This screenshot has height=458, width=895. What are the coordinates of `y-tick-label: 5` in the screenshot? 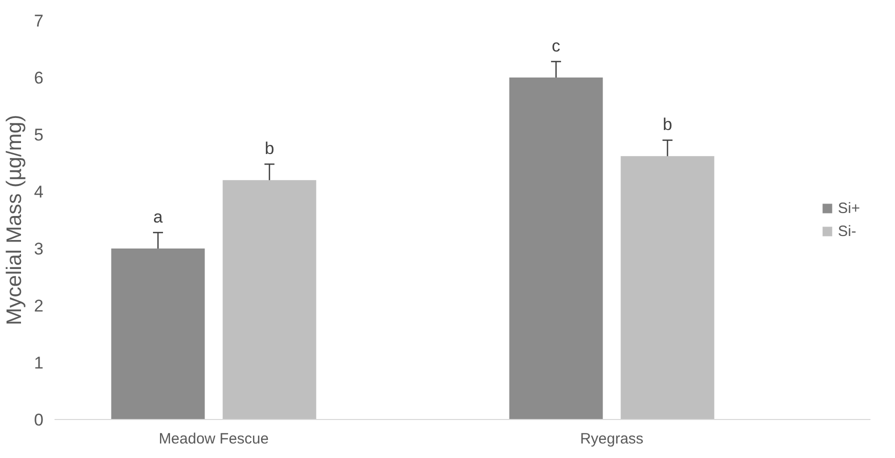 It's located at (39, 135).